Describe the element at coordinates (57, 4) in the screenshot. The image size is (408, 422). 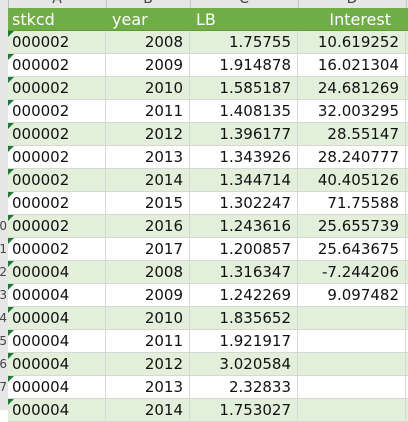
I see `column-letter-a: A` at that location.